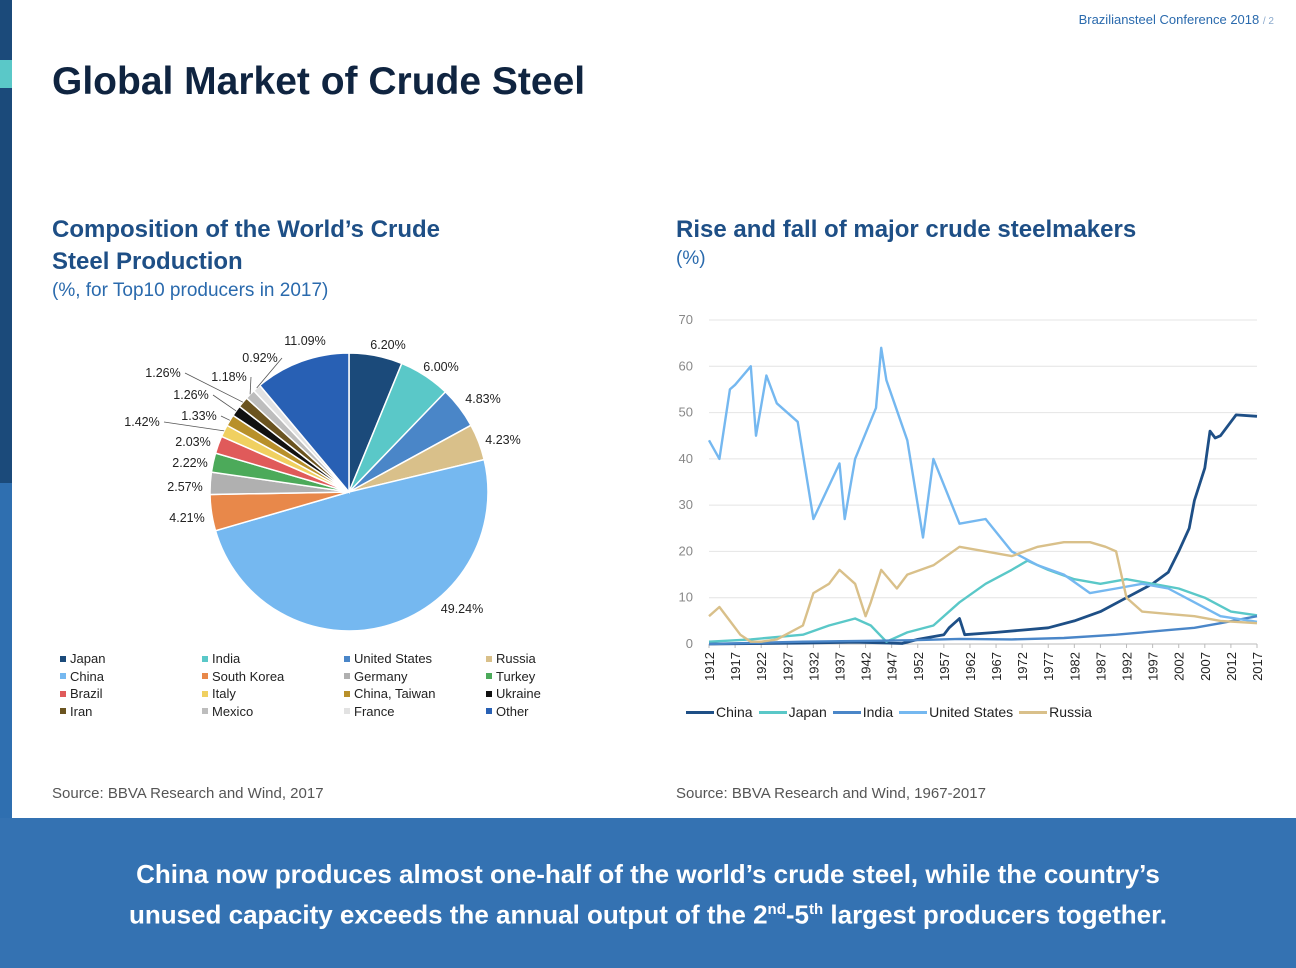 Image resolution: width=1296 pixels, height=968 pixels. Describe the element at coordinates (686, 458) in the screenshot. I see `y-tick-40: 40` at that location.